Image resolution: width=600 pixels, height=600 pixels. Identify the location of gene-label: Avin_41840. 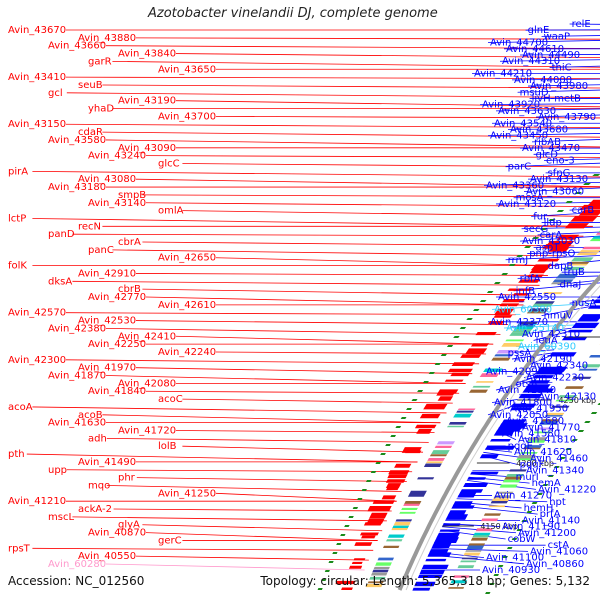
(117, 391).